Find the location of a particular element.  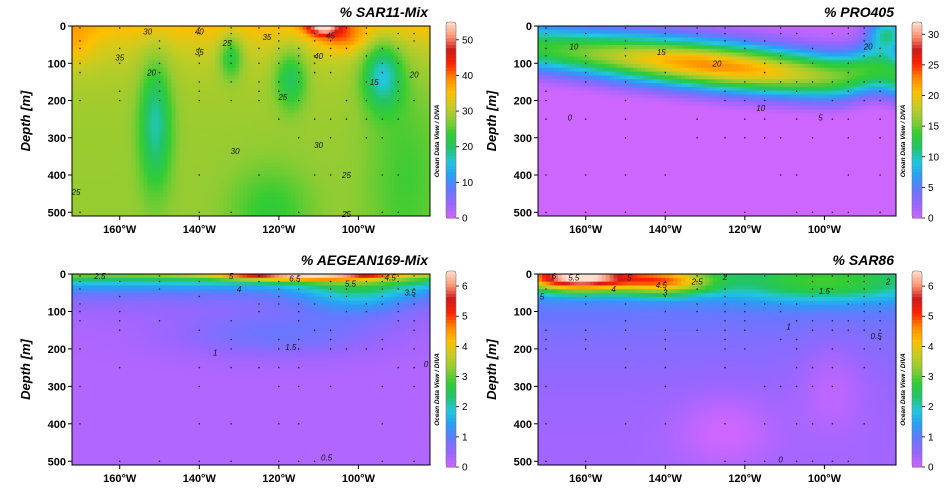

colorbar-tick-label: 40 is located at coordinates (468, 76).